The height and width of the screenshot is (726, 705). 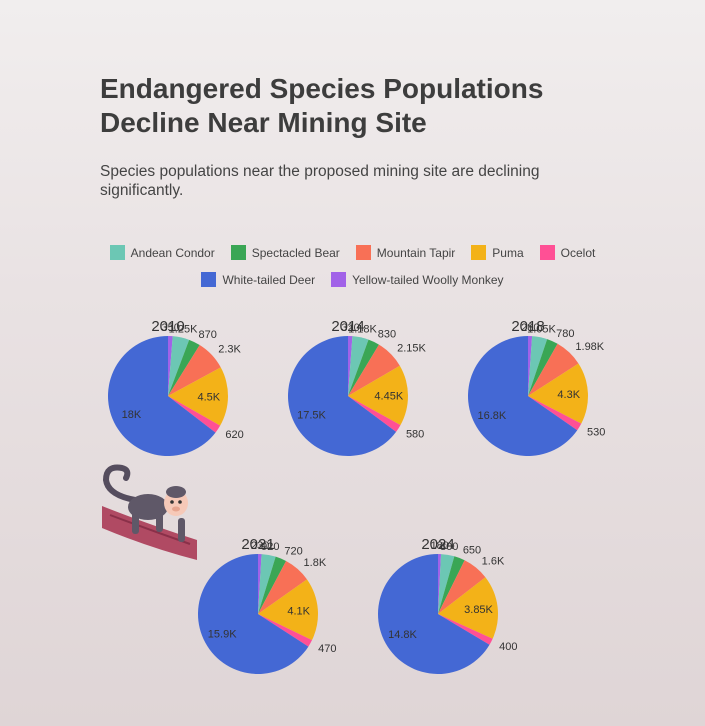 What do you see at coordinates (270, 547) in the screenshot?
I see `slice-label: 920` at bounding box center [270, 547].